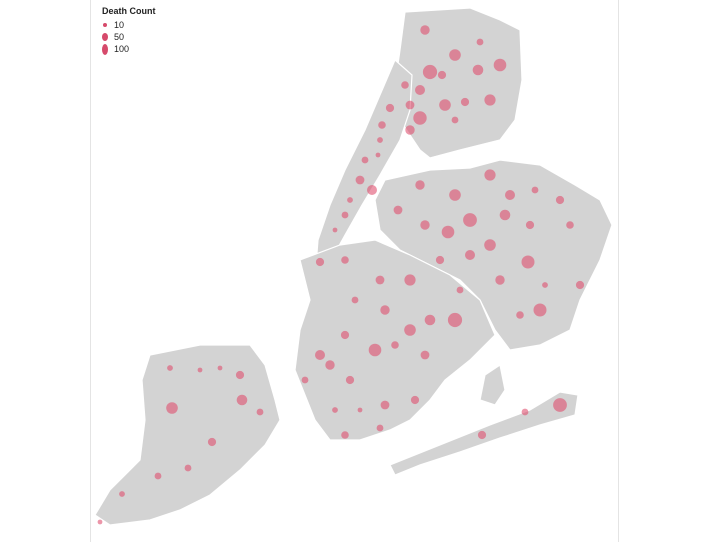 This screenshot has height=542, width=705. I want to click on legend-entry-10: 10, so click(129, 25).